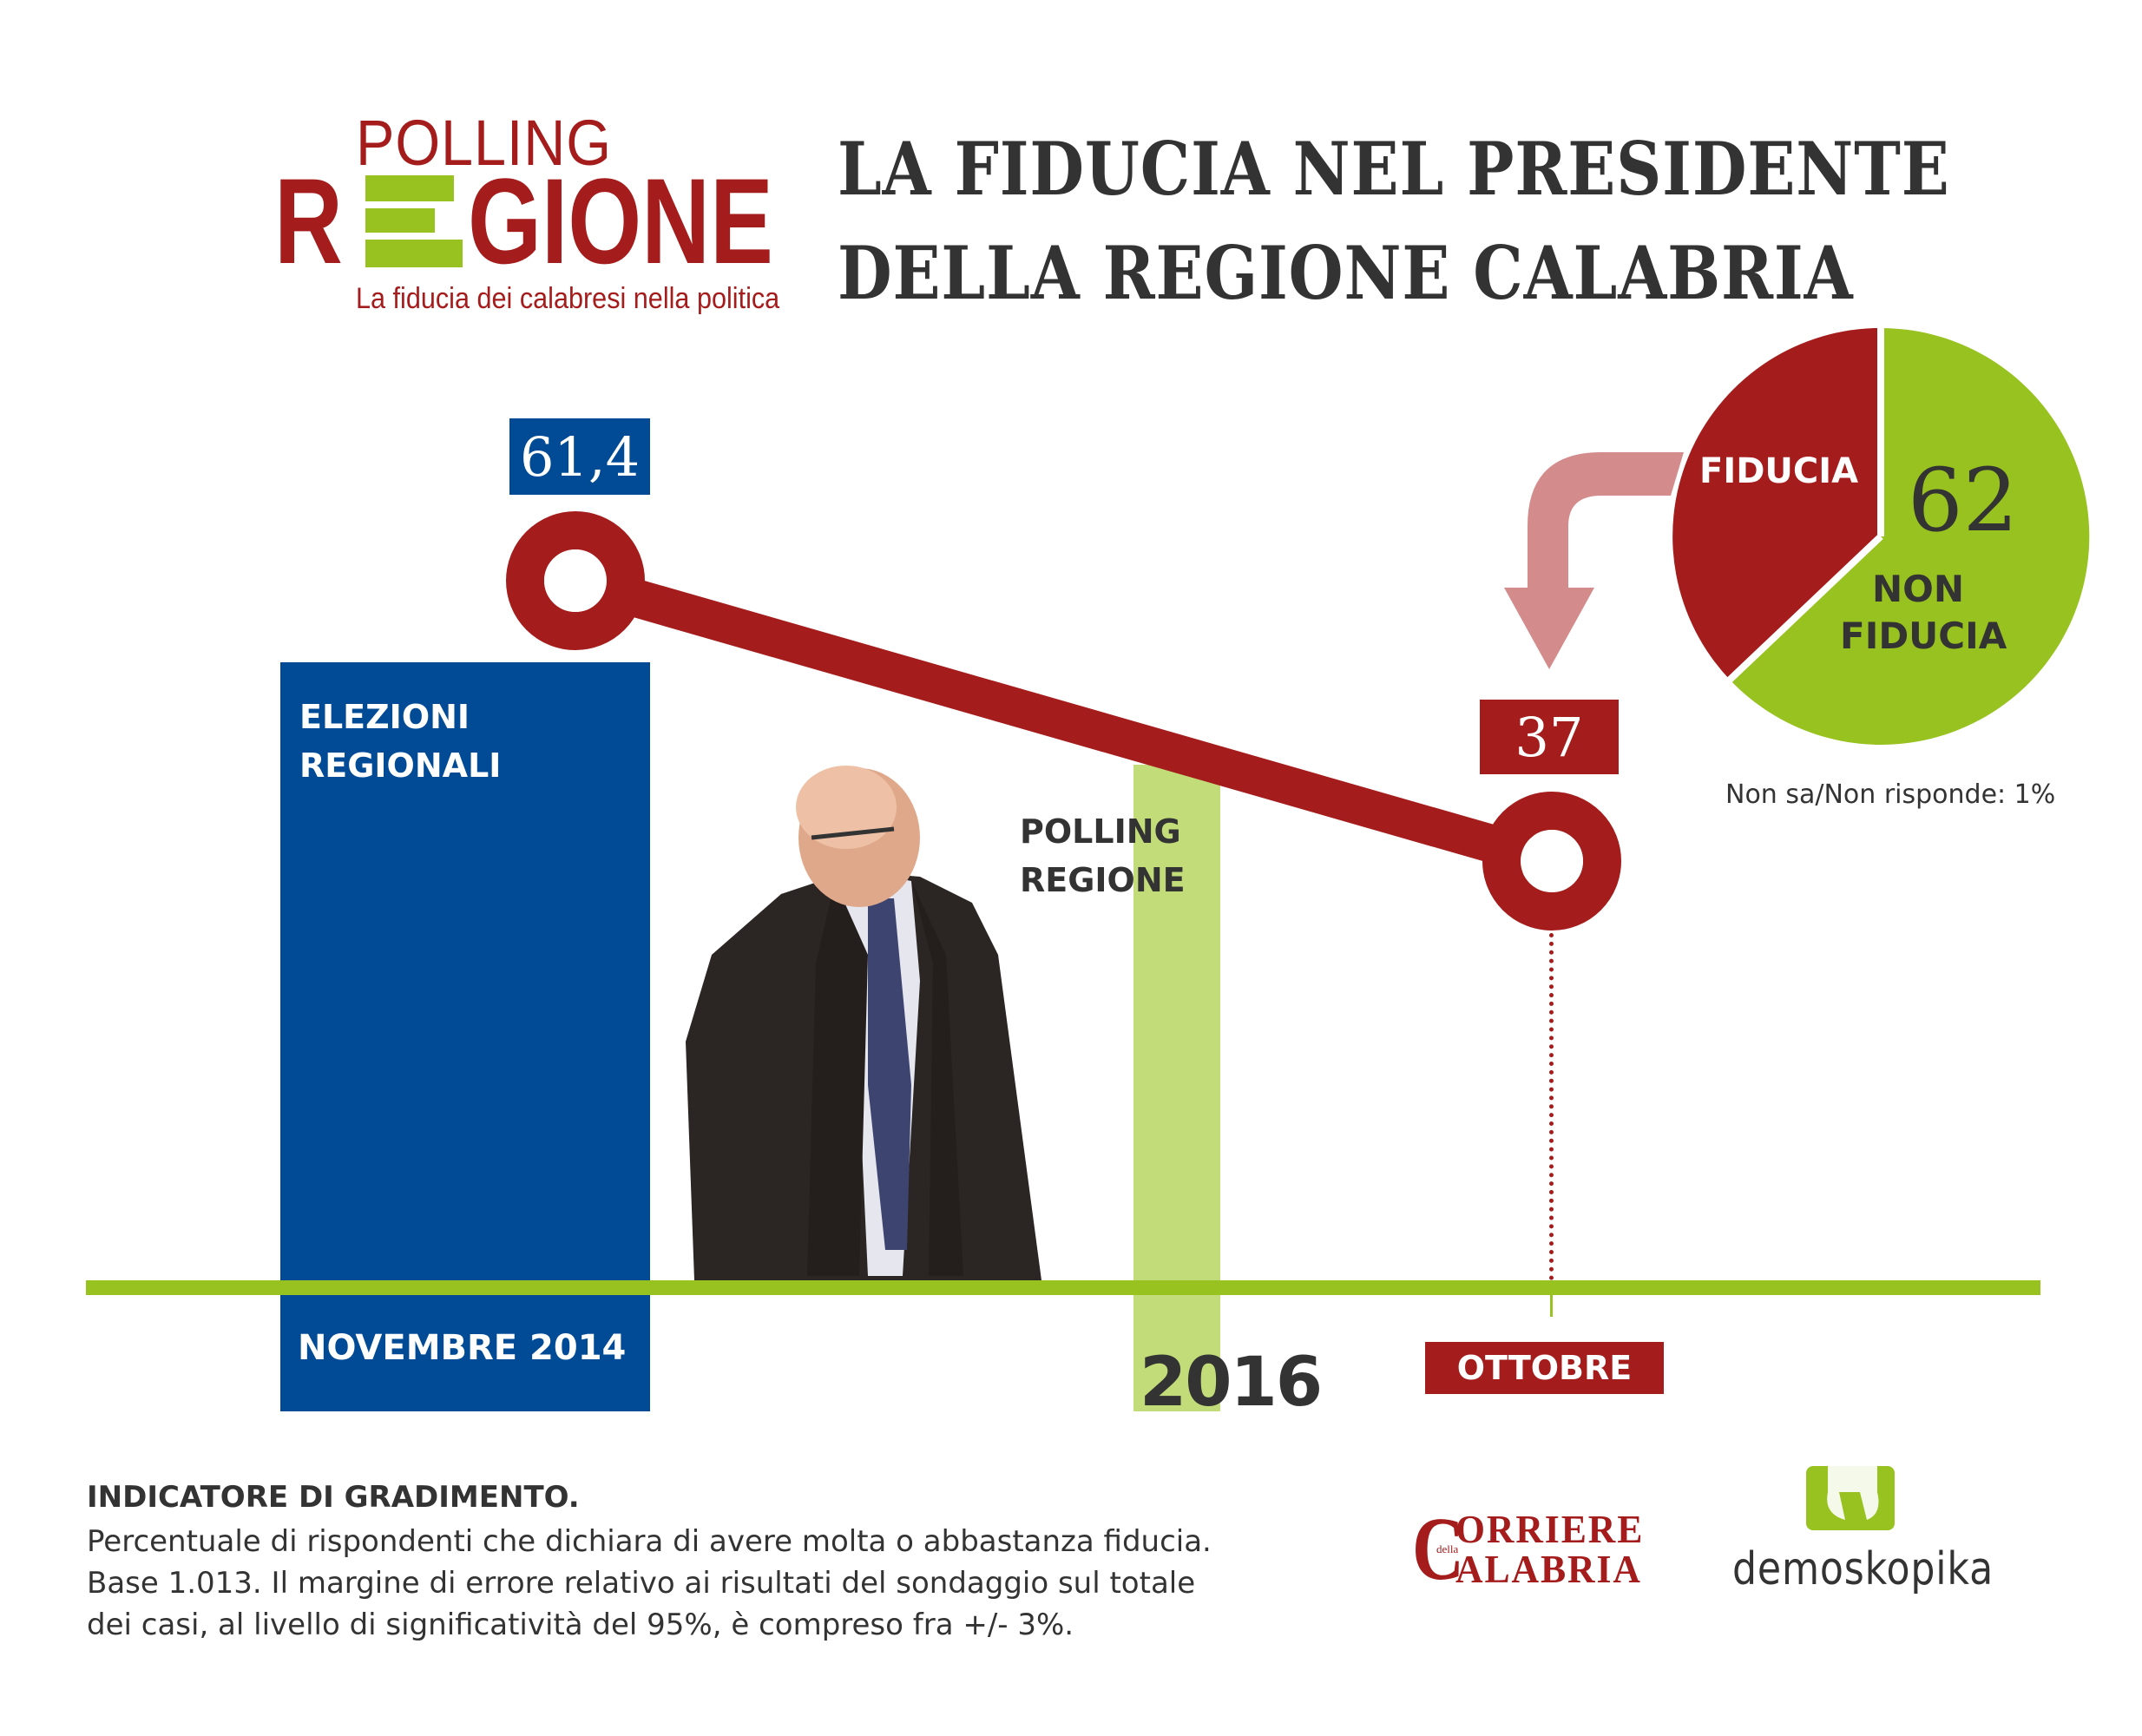 The image size is (2142, 1736). Describe the element at coordinates (863, 1023) in the screenshot. I see `person-silhouette-icon` at that location.